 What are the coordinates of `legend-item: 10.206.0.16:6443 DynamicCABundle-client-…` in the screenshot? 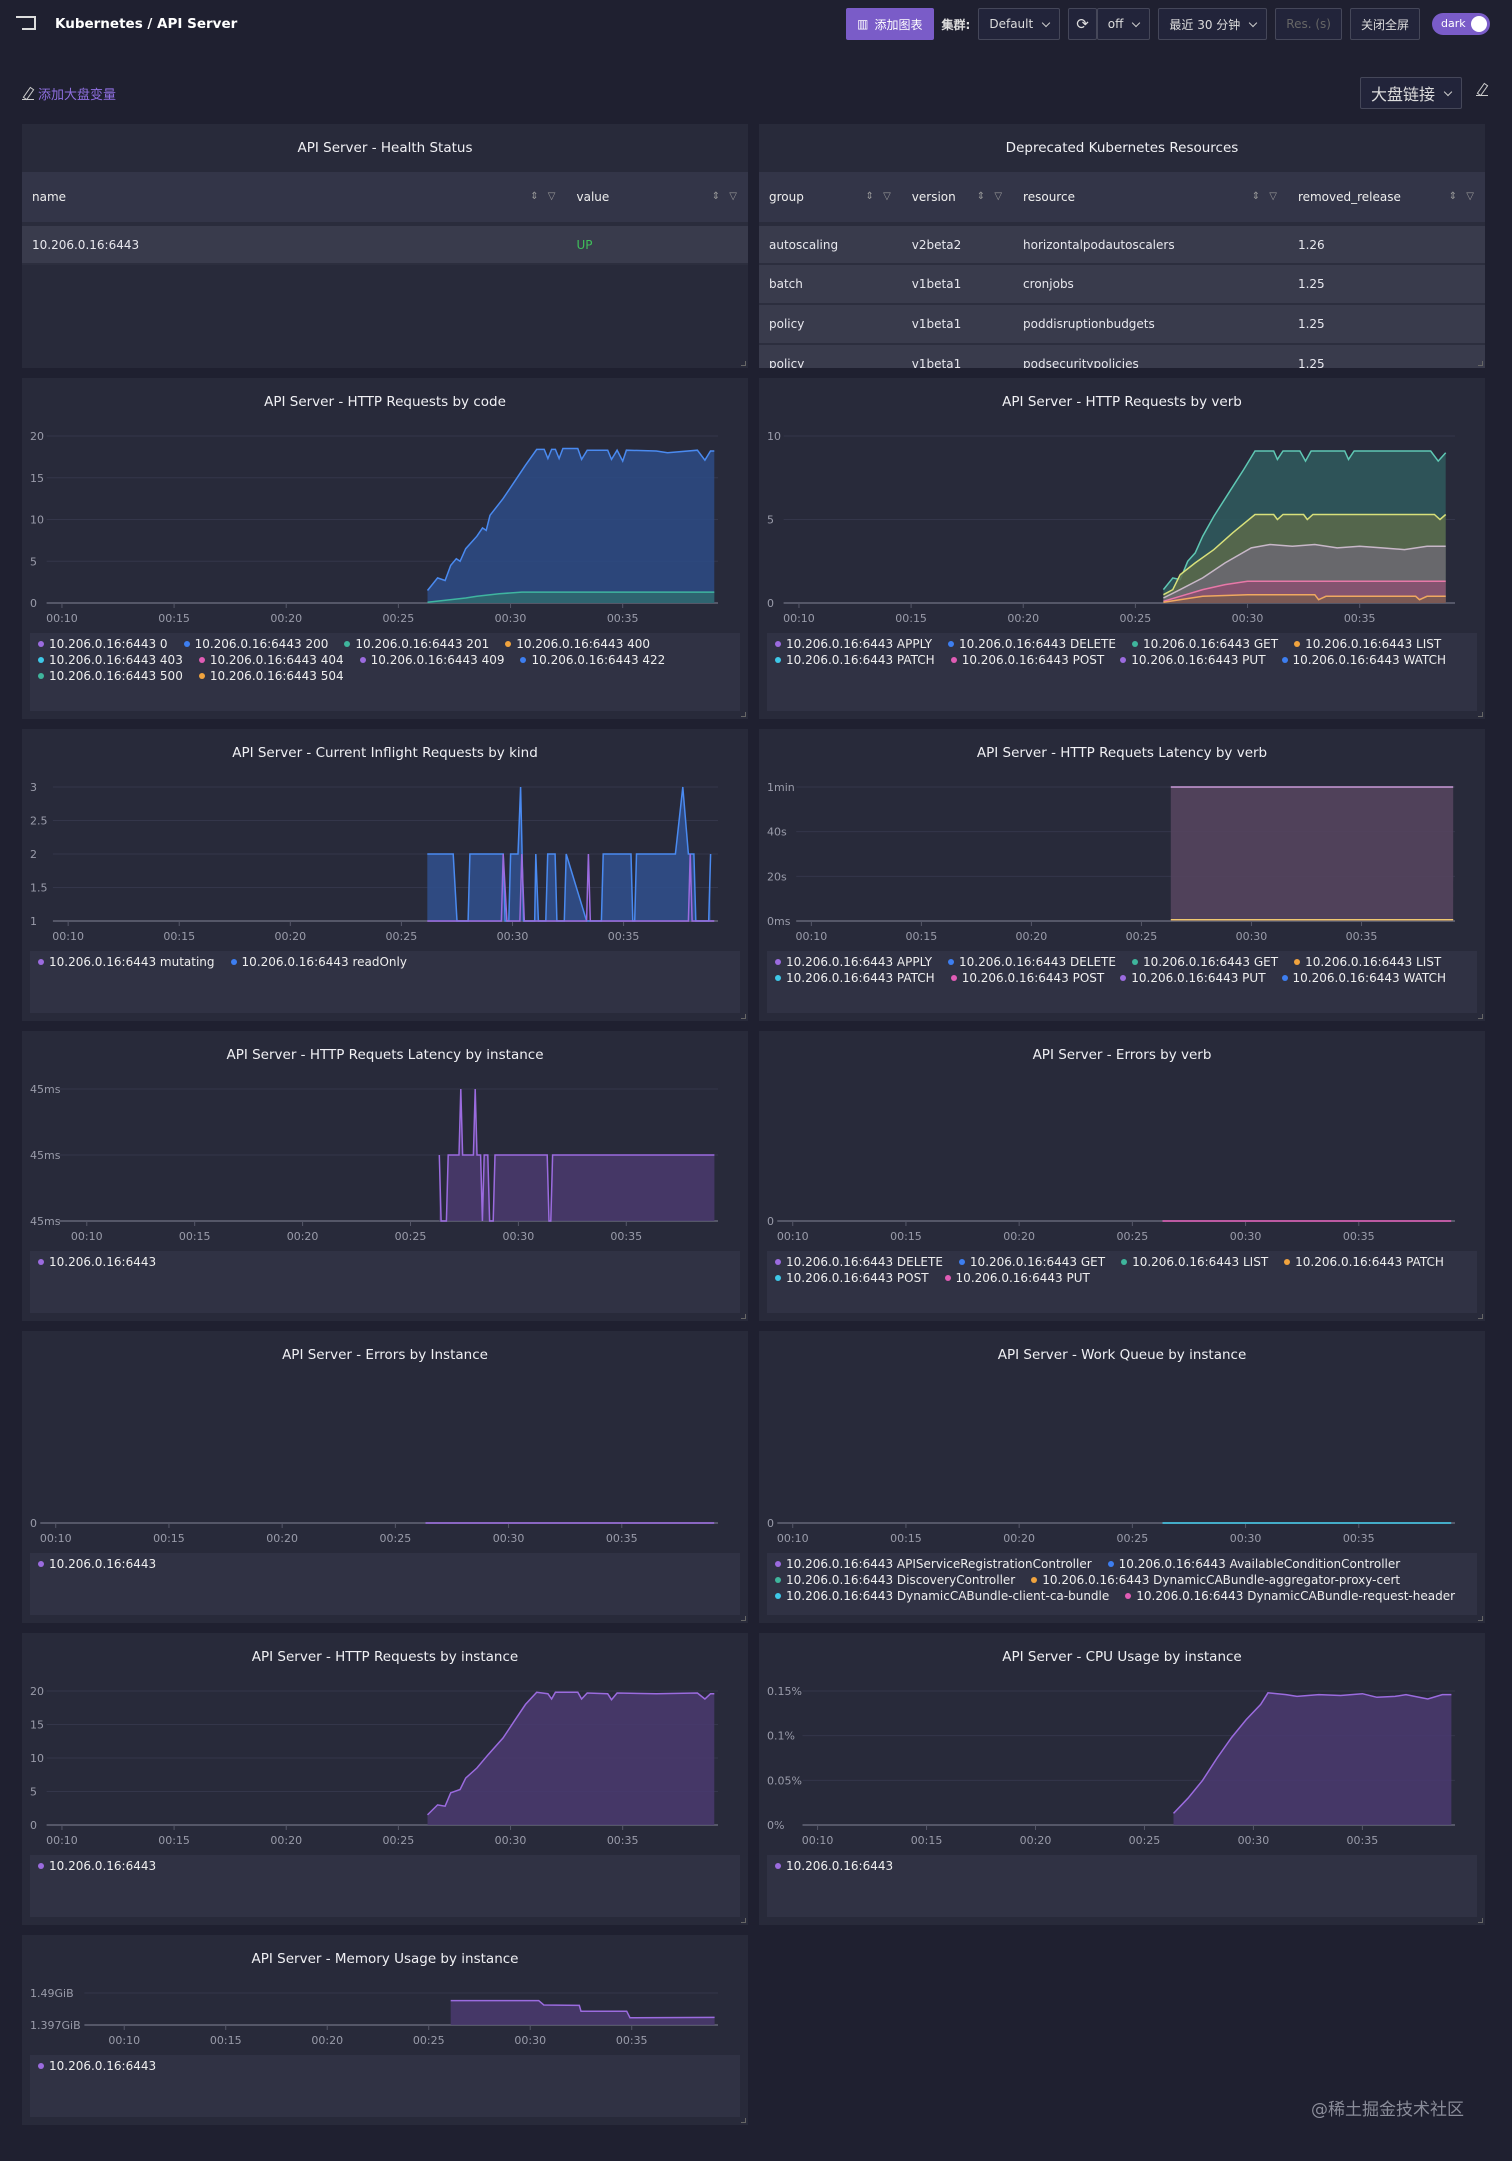 It's located at (942, 1596).